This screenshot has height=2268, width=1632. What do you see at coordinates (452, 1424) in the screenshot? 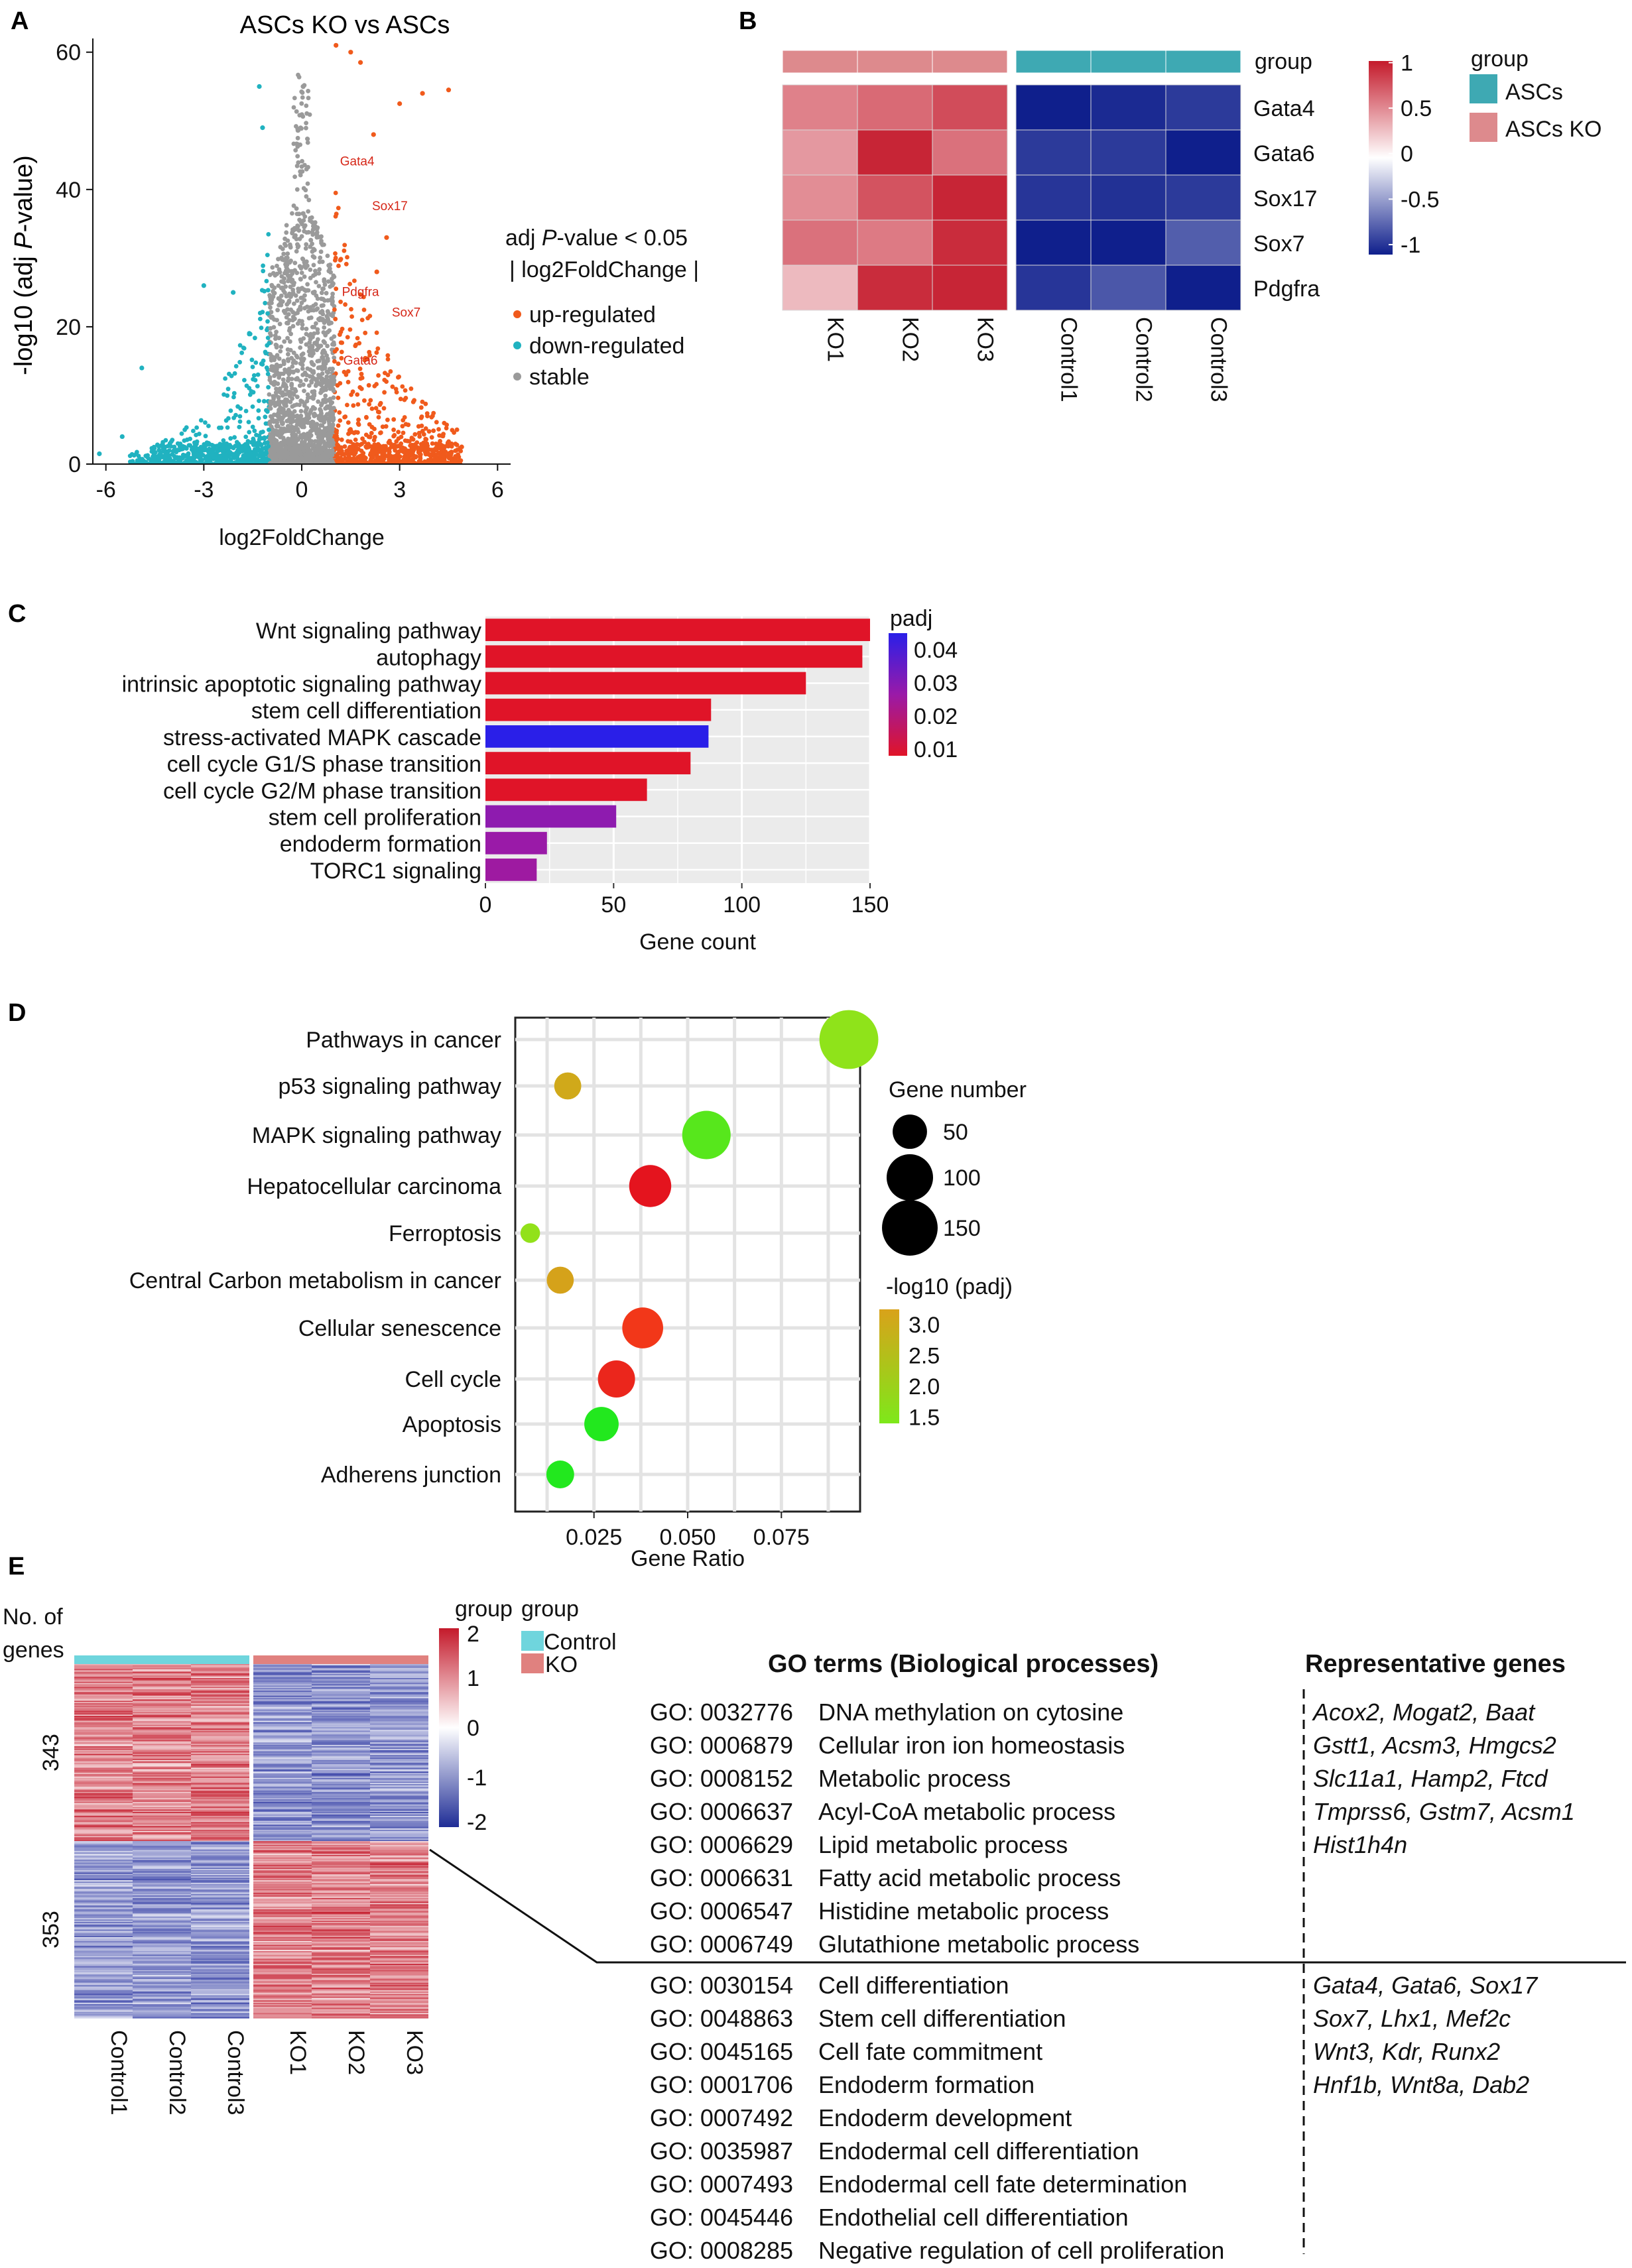
I see `bubble-category-label: Apoptosis` at bounding box center [452, 1424].